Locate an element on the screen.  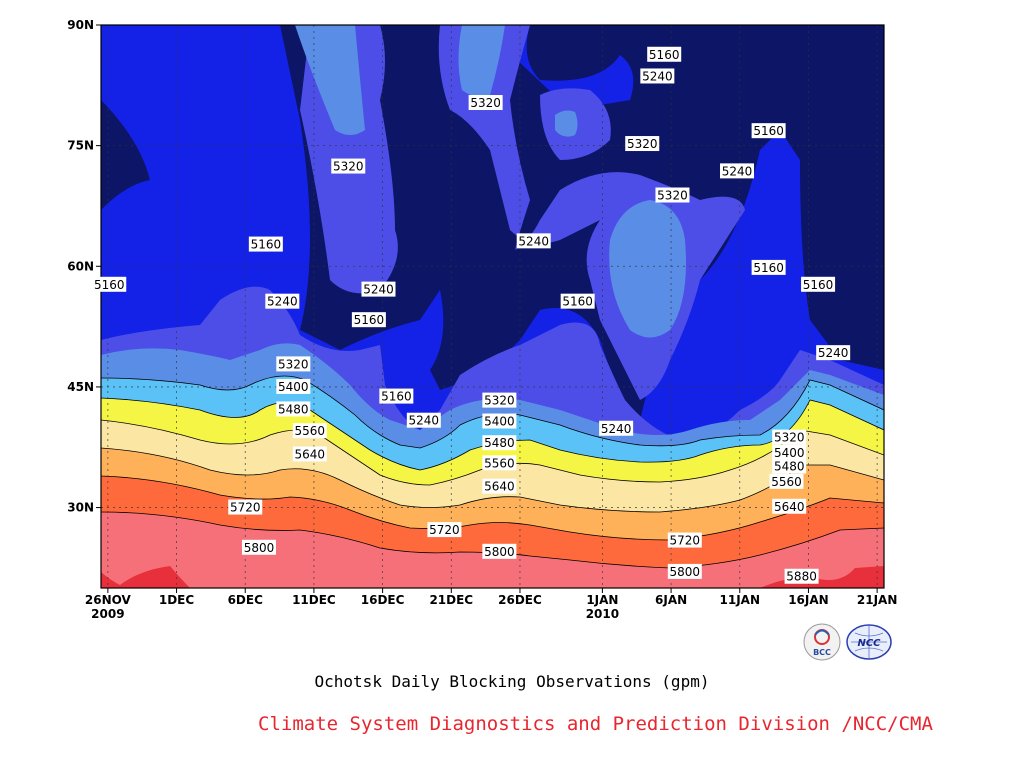
contour-label-text-25: 5240 is located at coordinates (616, 429).